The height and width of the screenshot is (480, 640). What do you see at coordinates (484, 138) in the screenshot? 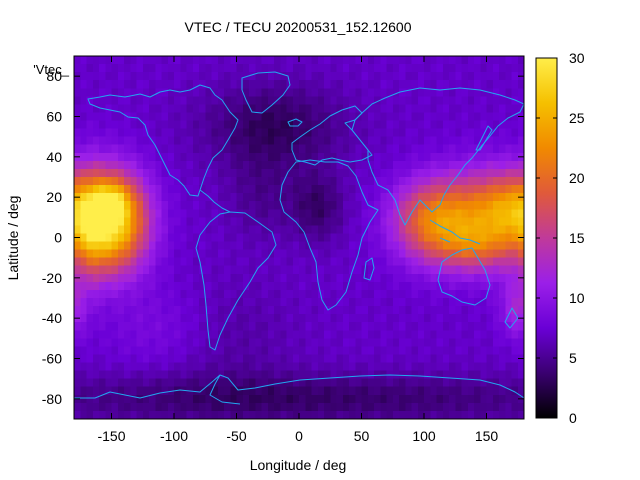
I see `coastline-japan` at bounding box center [484, 138].